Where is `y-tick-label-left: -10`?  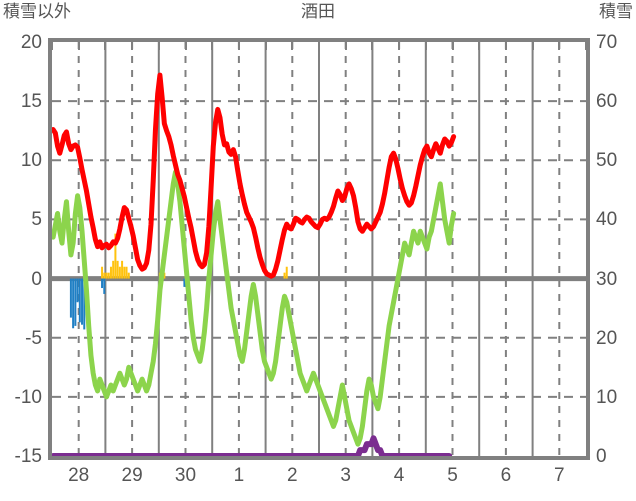
y-tick-label-left: -10 is located at coordinates (28, 397).